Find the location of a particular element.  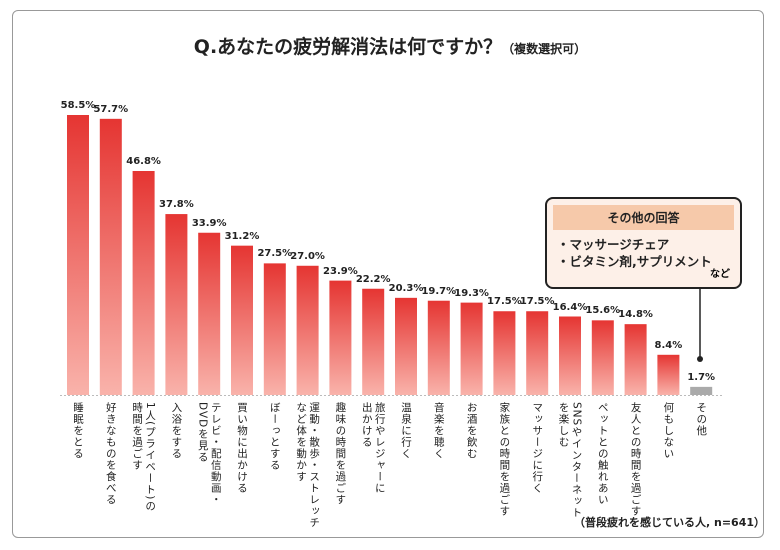

category-label: 温泉に行く is located at coordinates (406, 431).